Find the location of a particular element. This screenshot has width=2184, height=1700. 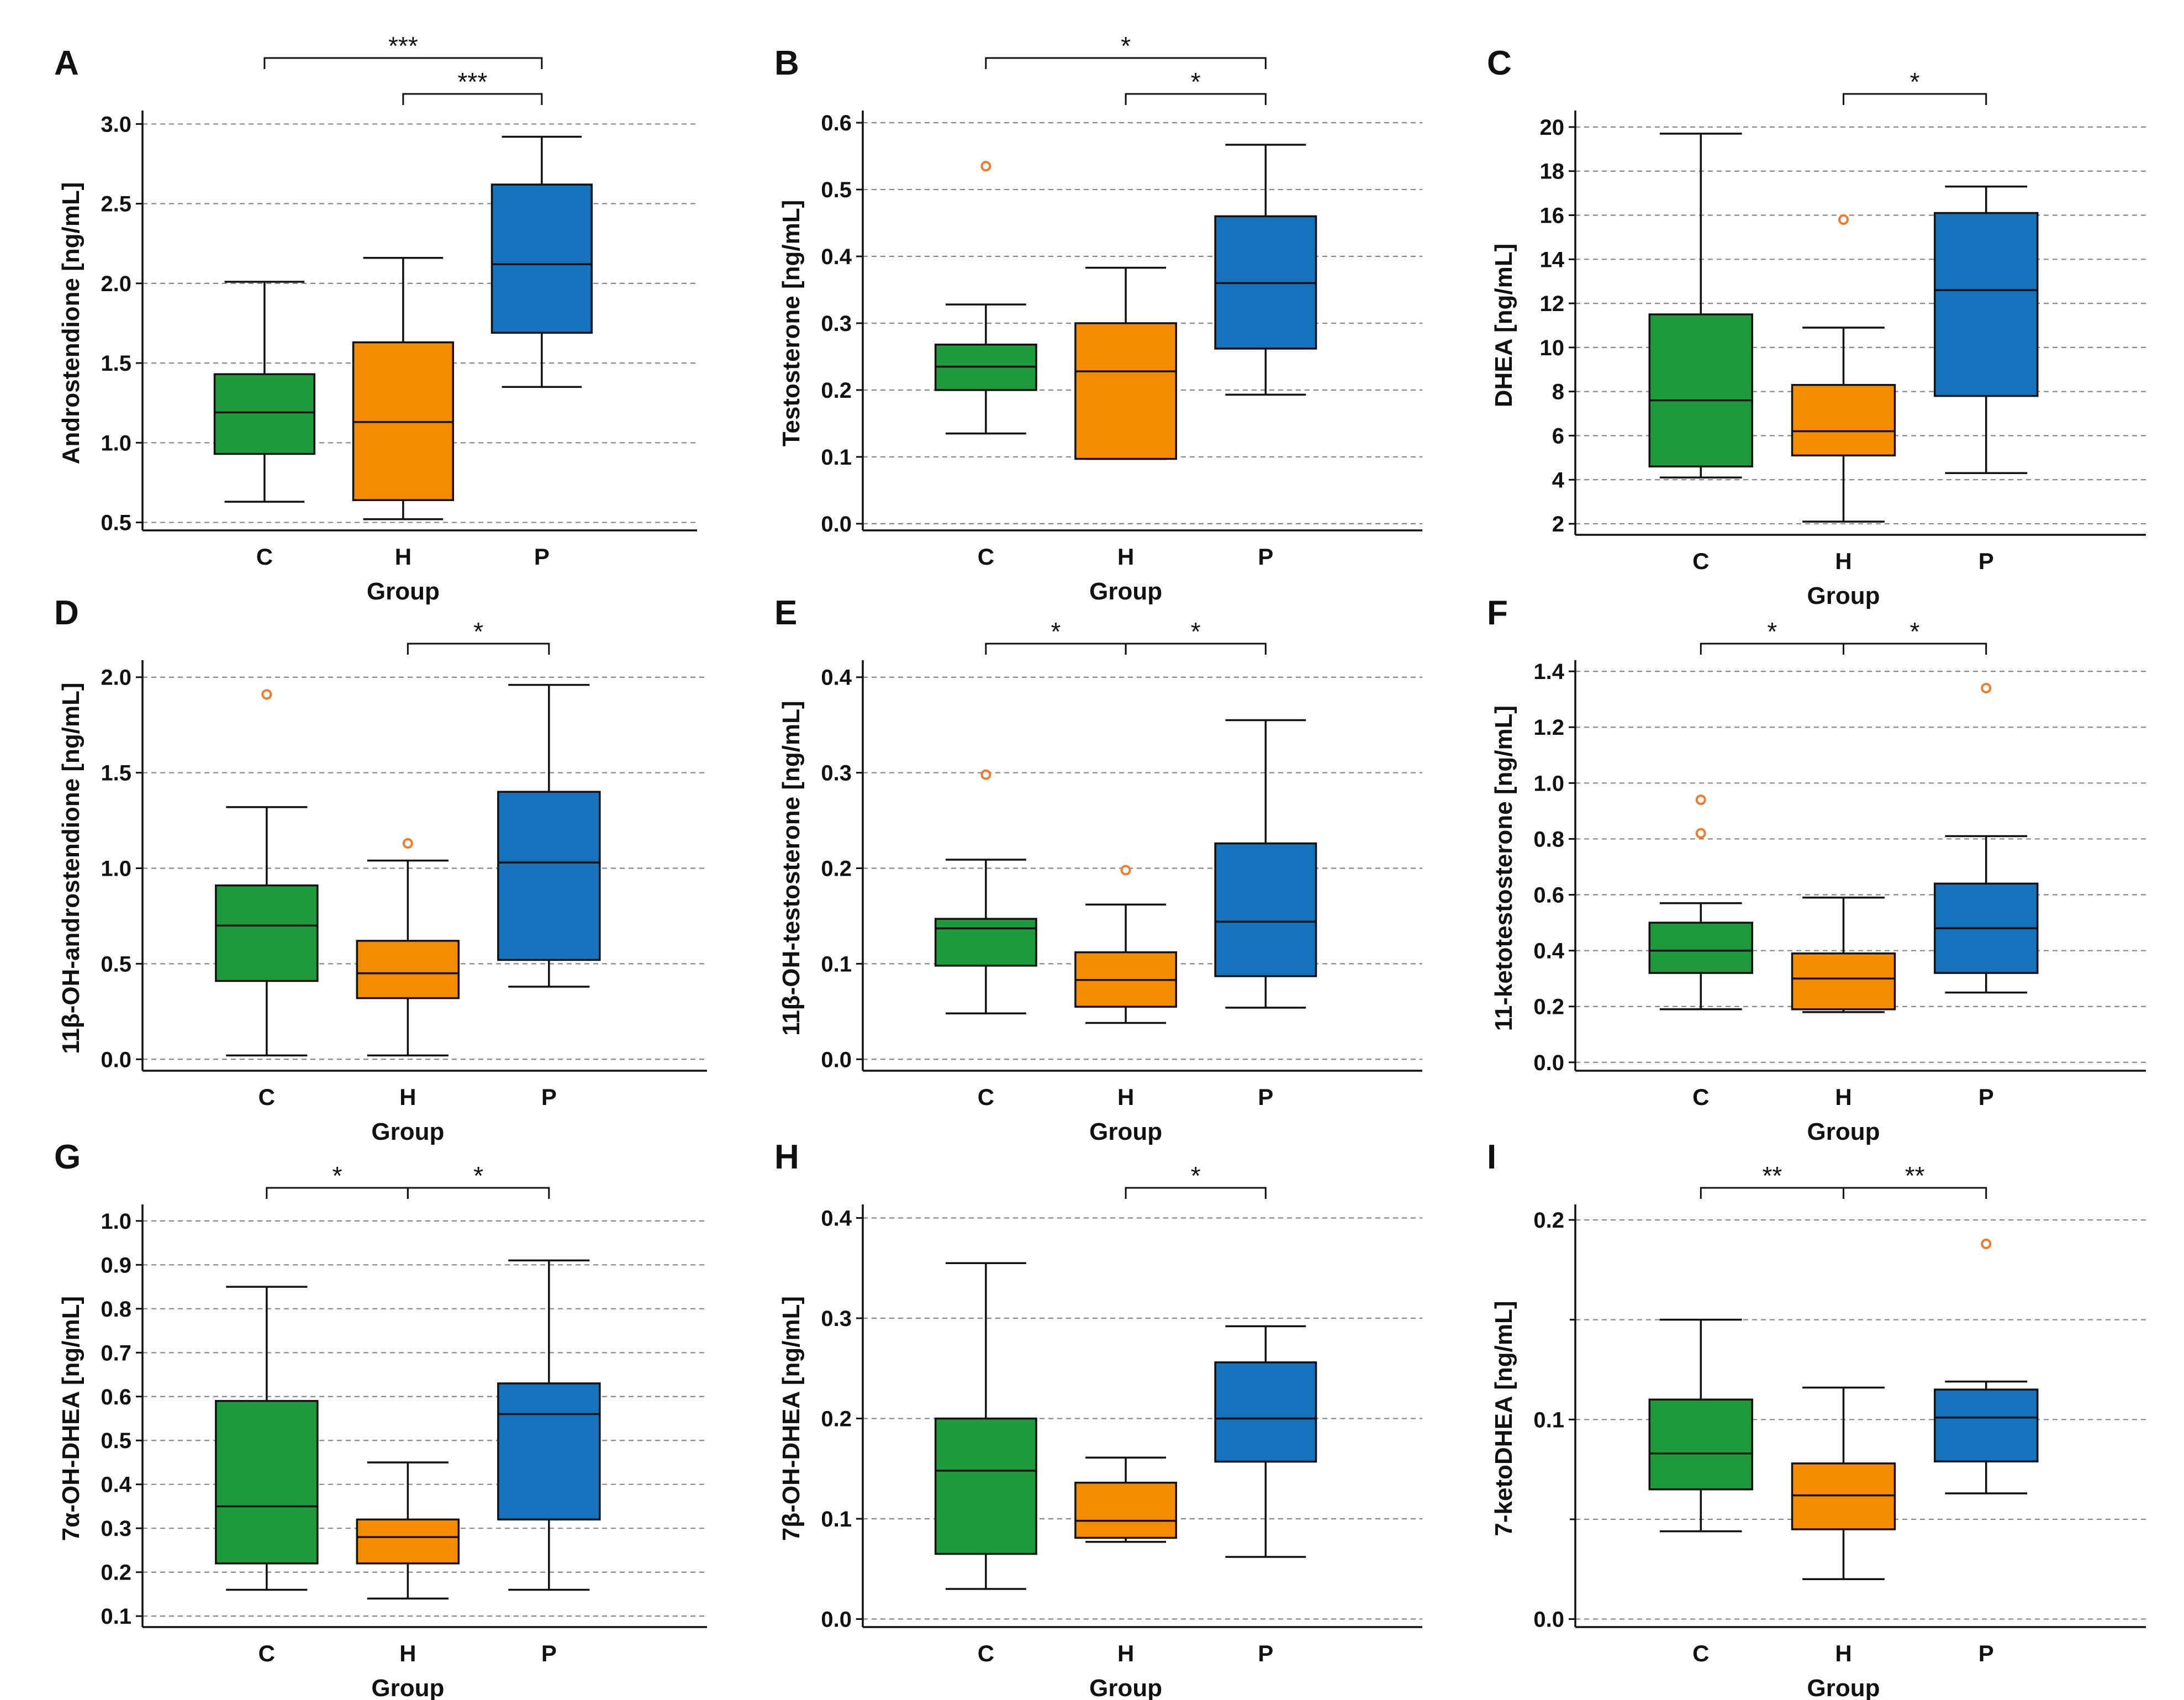

panel-letter: D is located at coordinates (67, 613).